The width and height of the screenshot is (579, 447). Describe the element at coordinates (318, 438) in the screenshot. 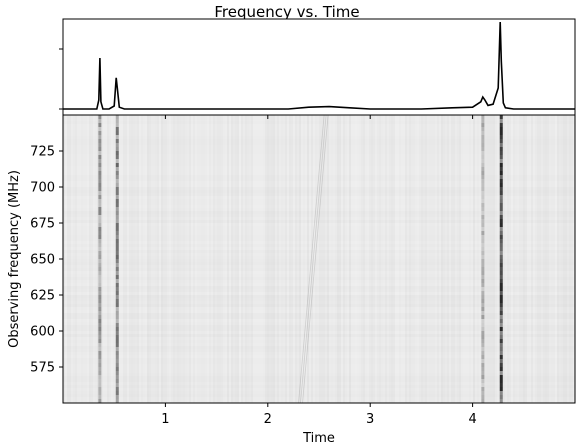

I see `x-axis-label: Time` at that location.